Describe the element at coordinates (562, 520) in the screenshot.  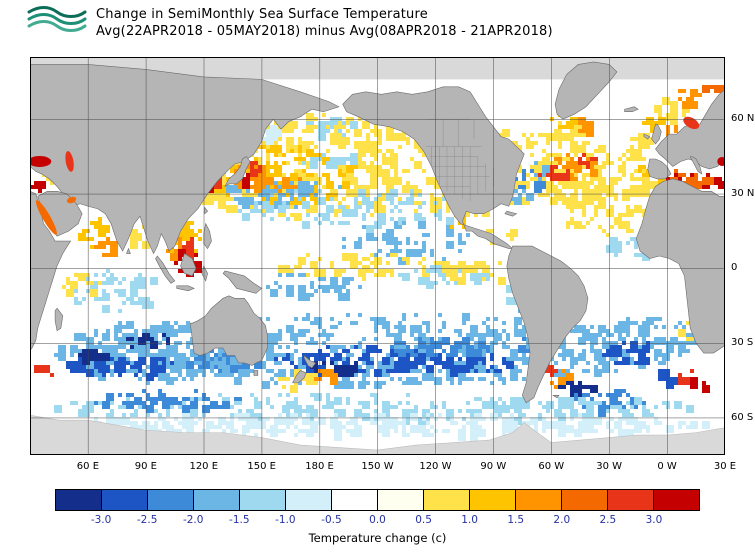
I see `colorbar-value-label: 2.0` at that location.